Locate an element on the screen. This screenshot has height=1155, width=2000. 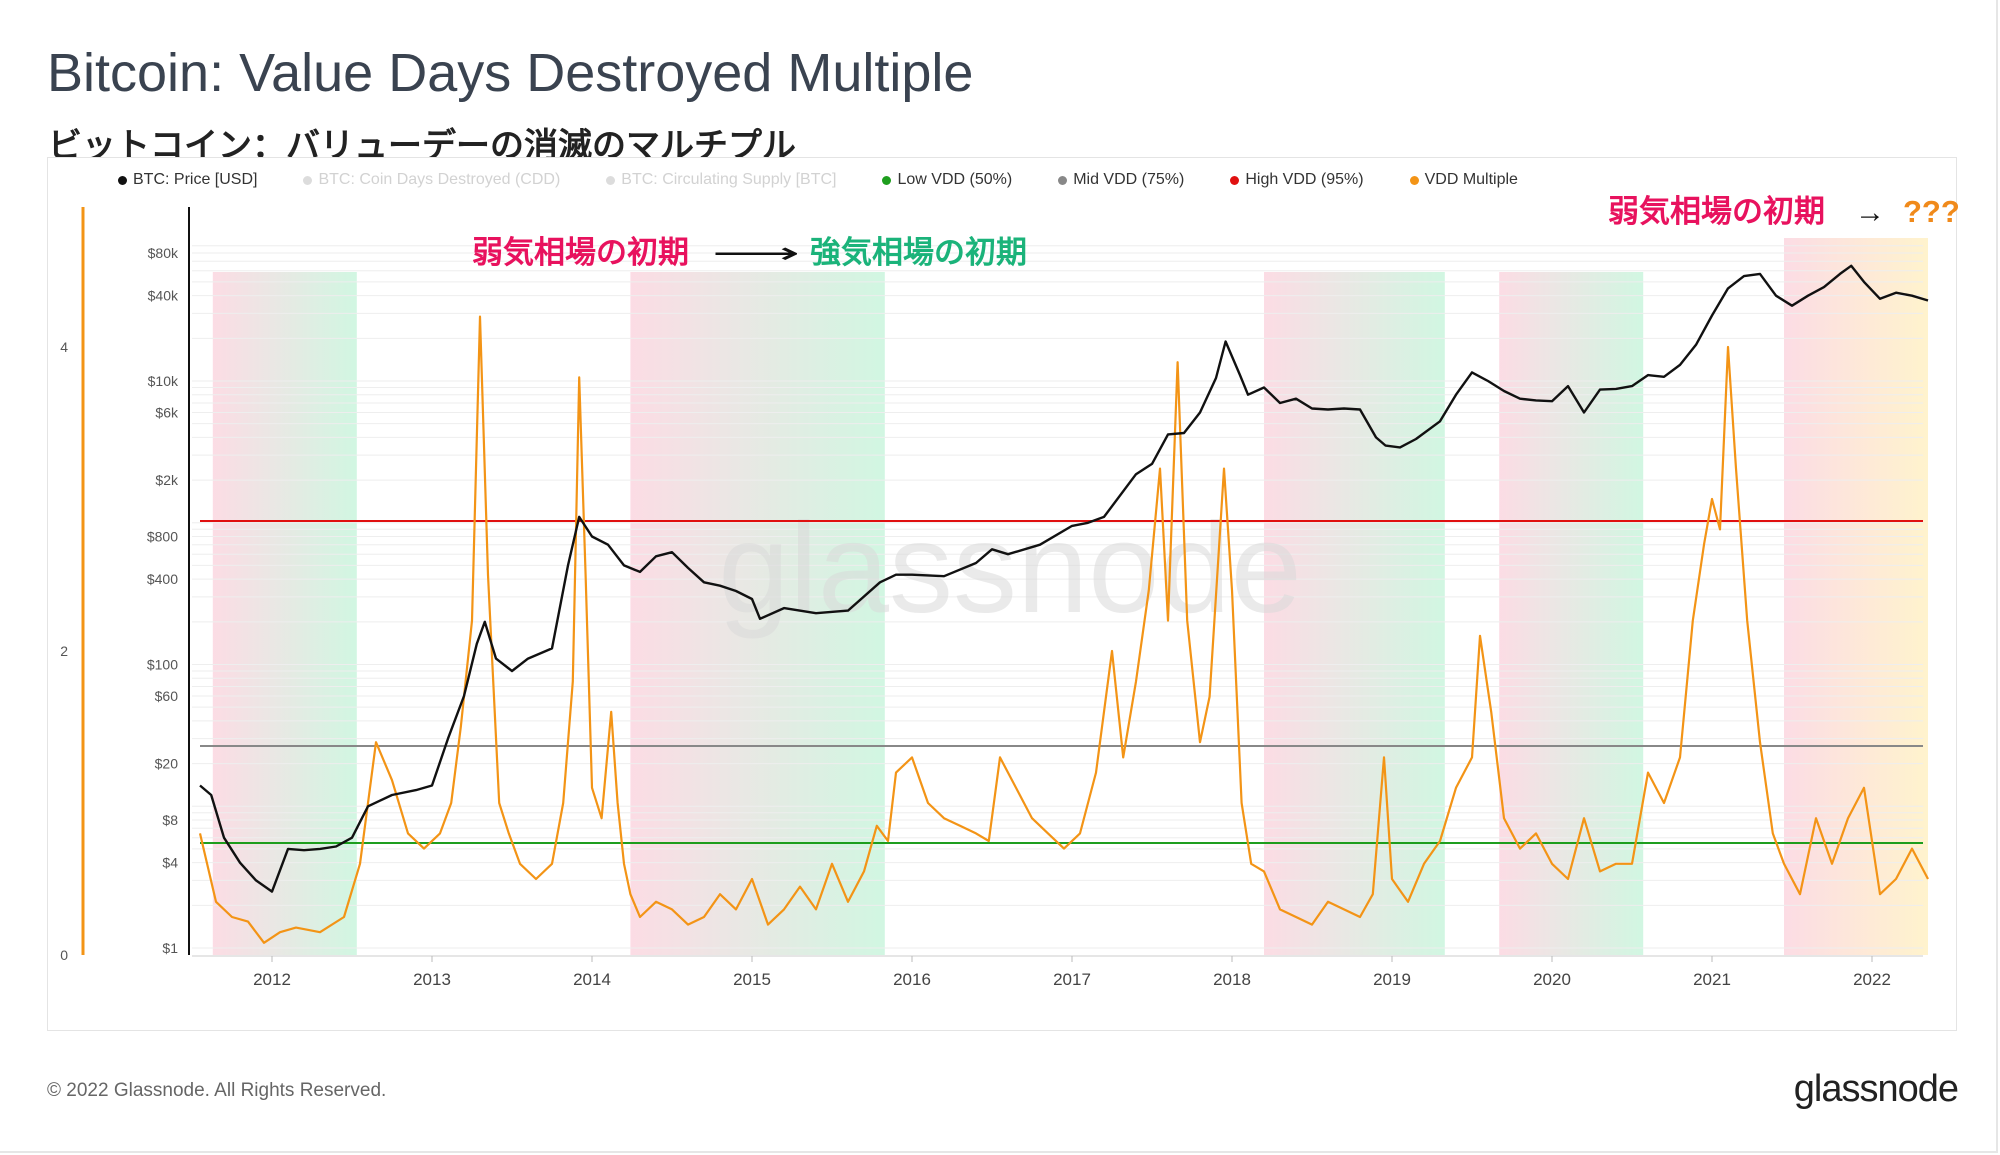
legend-item-4: Mid VDD (75%) is located at coordinates (1121, 180).